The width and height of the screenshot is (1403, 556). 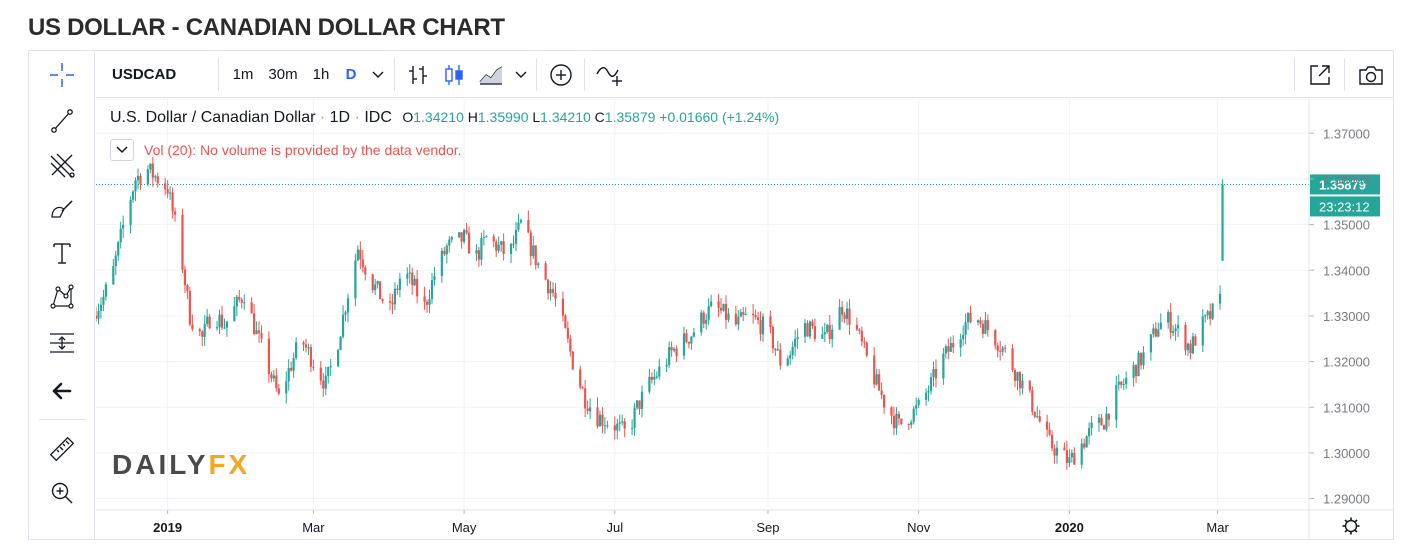 I want to click on x-tick-label: May, so click(x=464, y=527).